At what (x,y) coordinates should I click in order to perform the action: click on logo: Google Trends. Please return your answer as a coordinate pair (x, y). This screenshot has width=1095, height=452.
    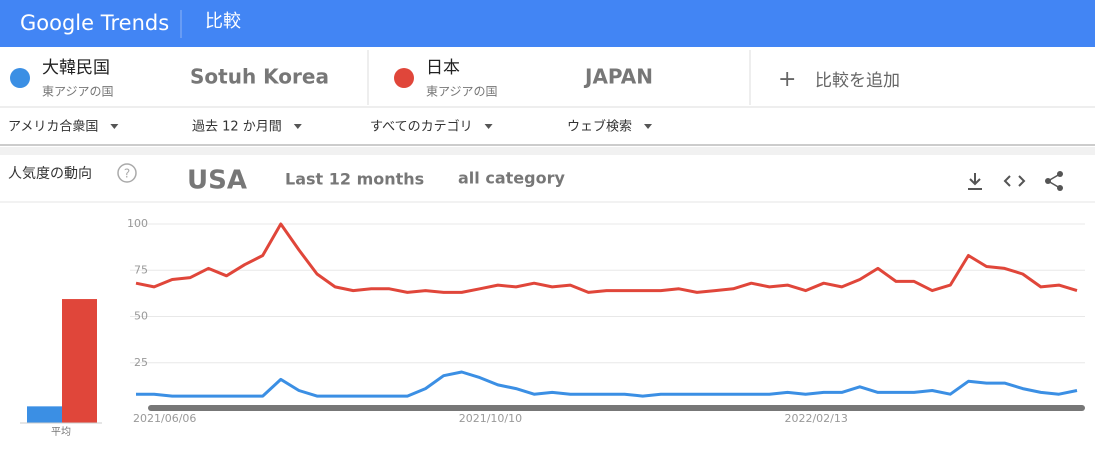
    Looking at the image, I should click on (94, 23).